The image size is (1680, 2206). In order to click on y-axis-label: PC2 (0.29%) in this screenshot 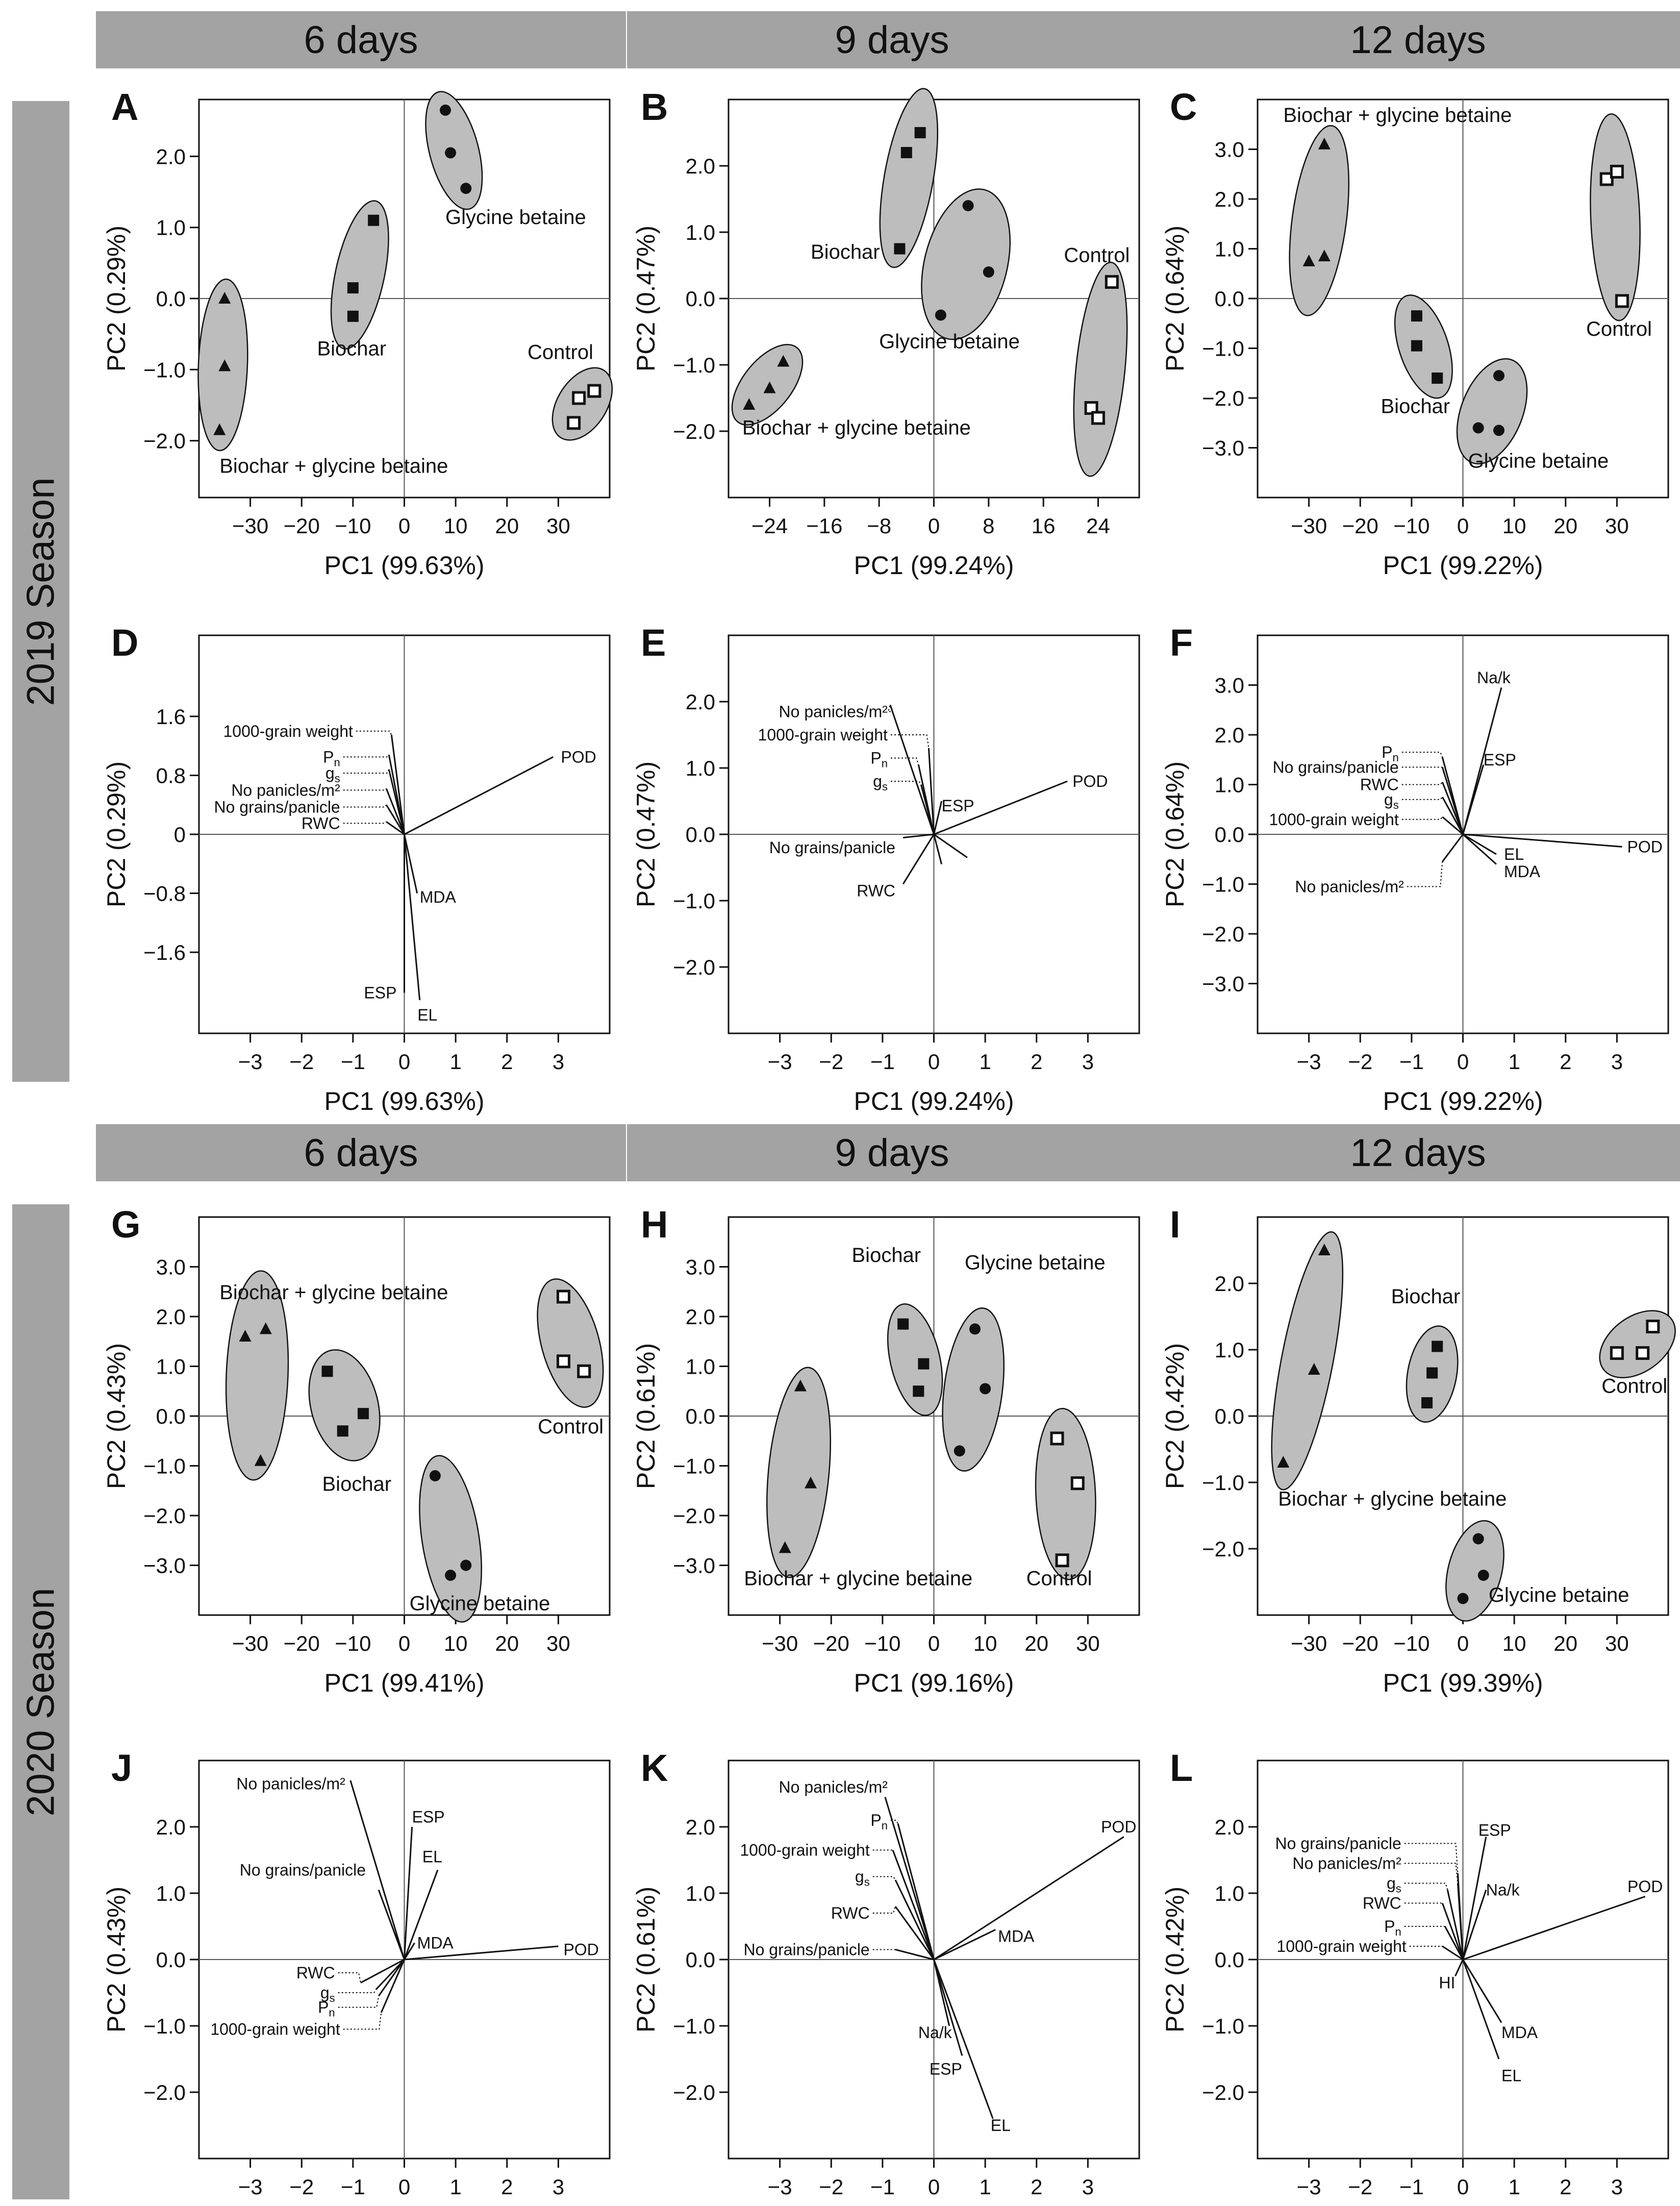, I will do `click(116, 834)`.